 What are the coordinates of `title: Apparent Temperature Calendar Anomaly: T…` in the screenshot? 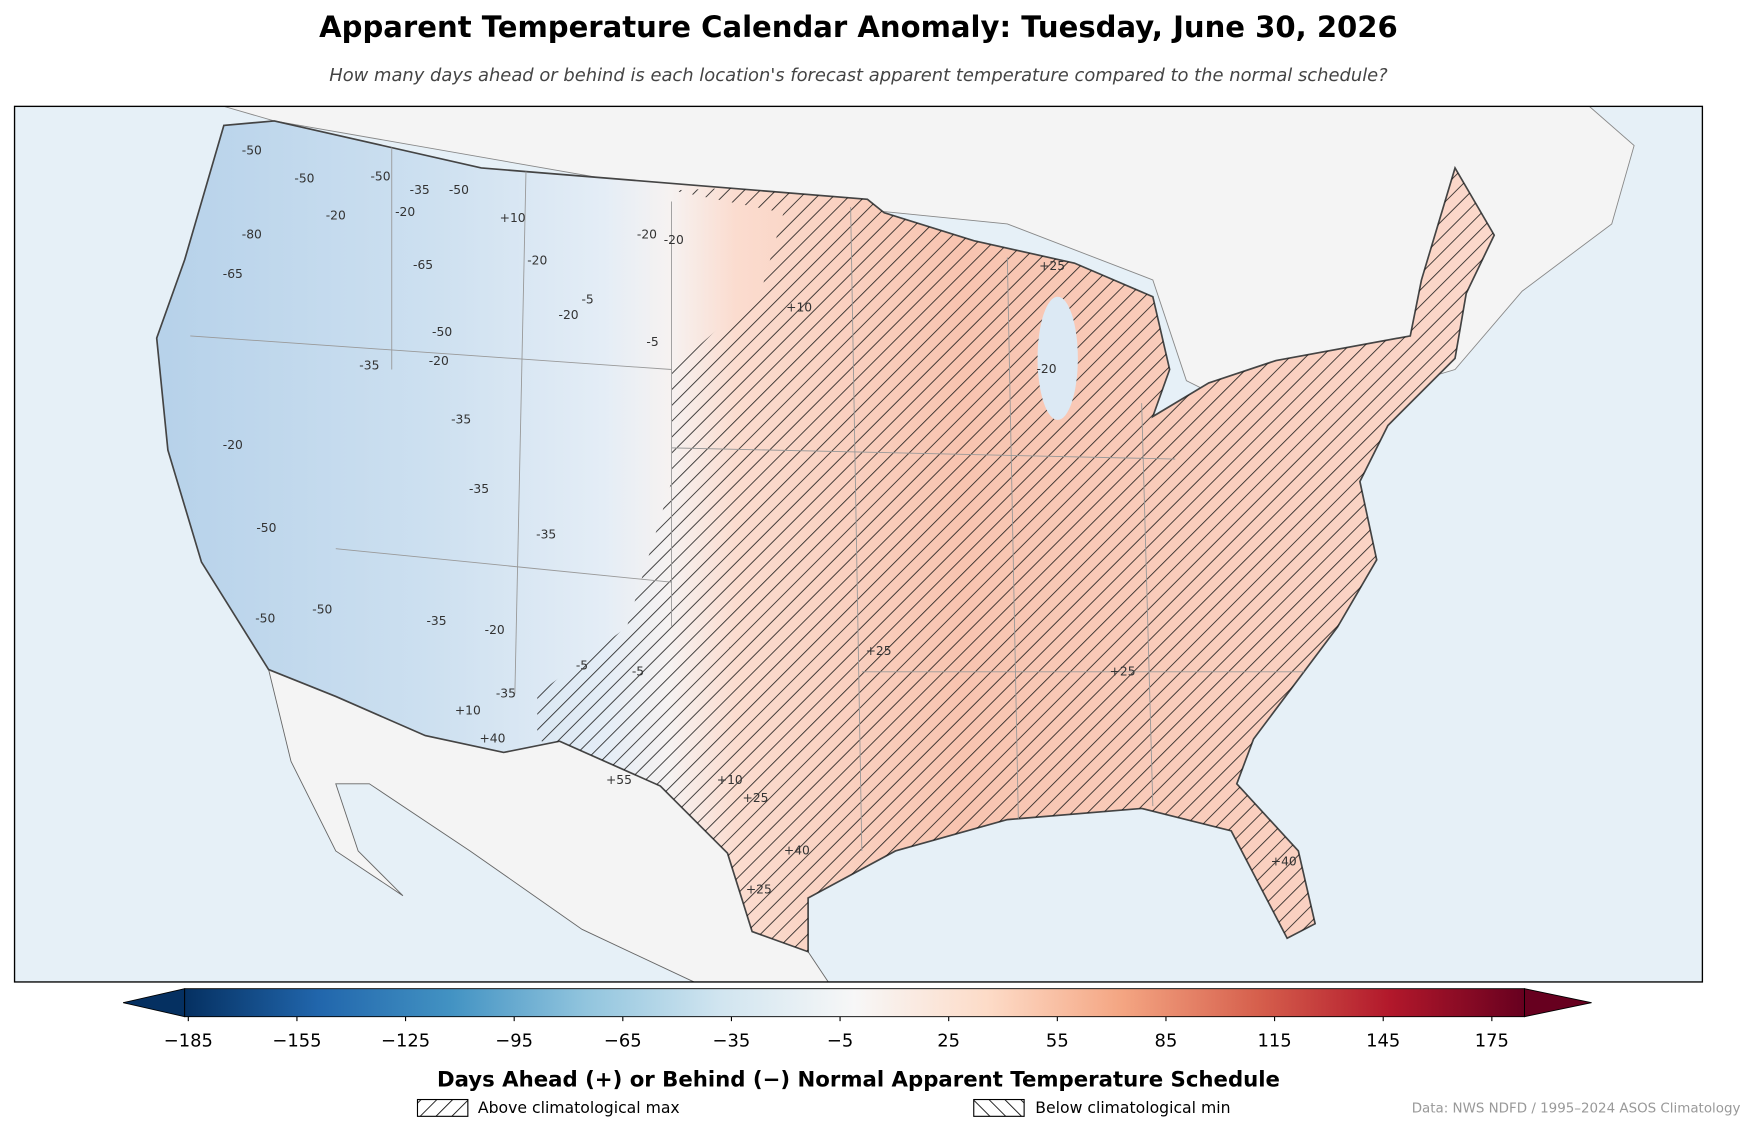 It's located at (858, 27).